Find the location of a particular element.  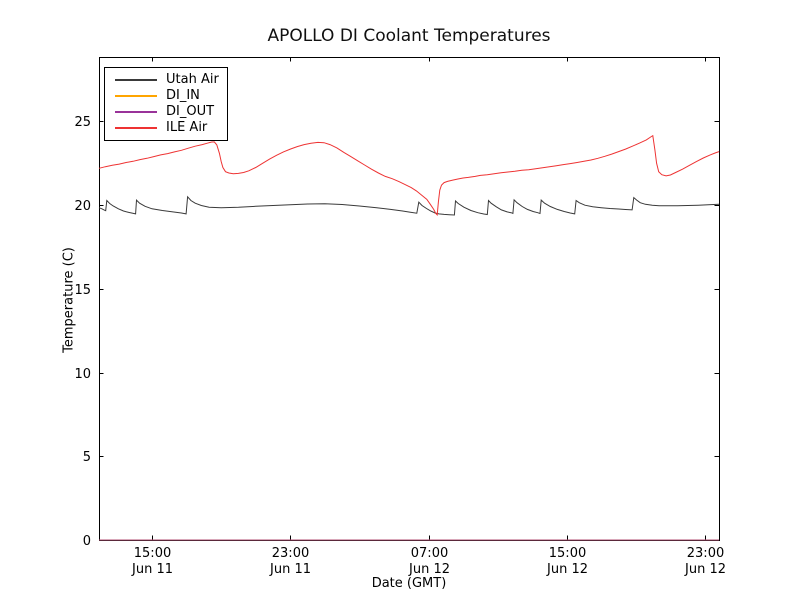

legend-label: ILE Air is located at coordinates (187, 127).